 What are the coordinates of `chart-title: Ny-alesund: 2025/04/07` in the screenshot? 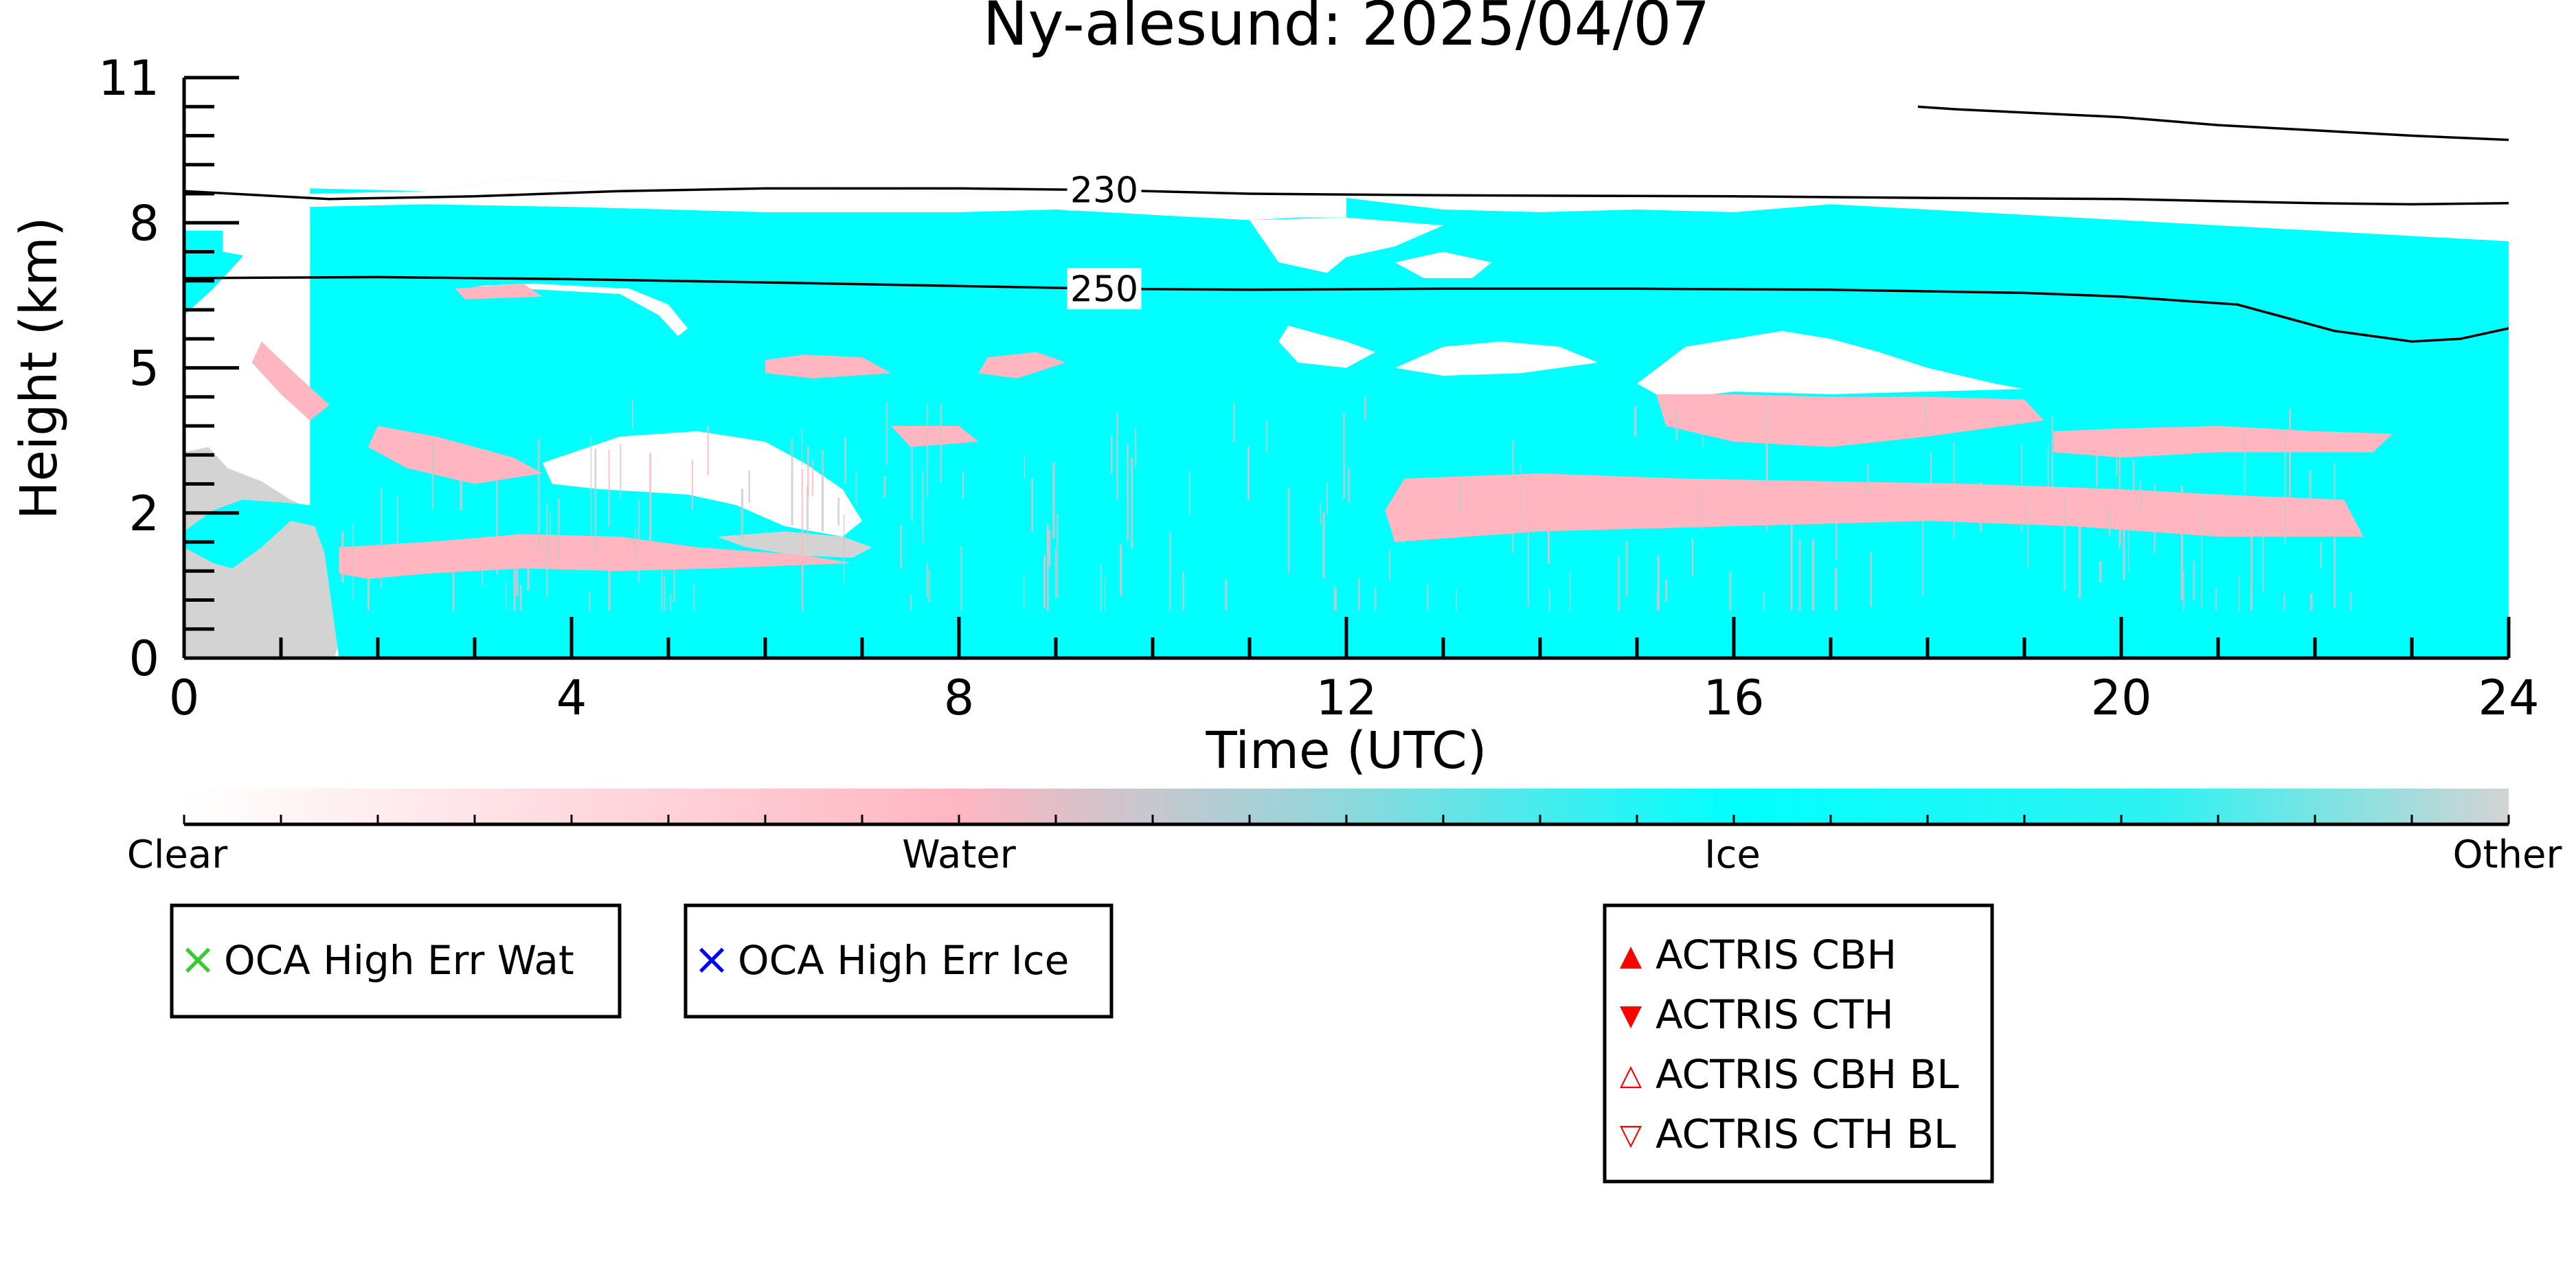 It's located at (1346, 29).